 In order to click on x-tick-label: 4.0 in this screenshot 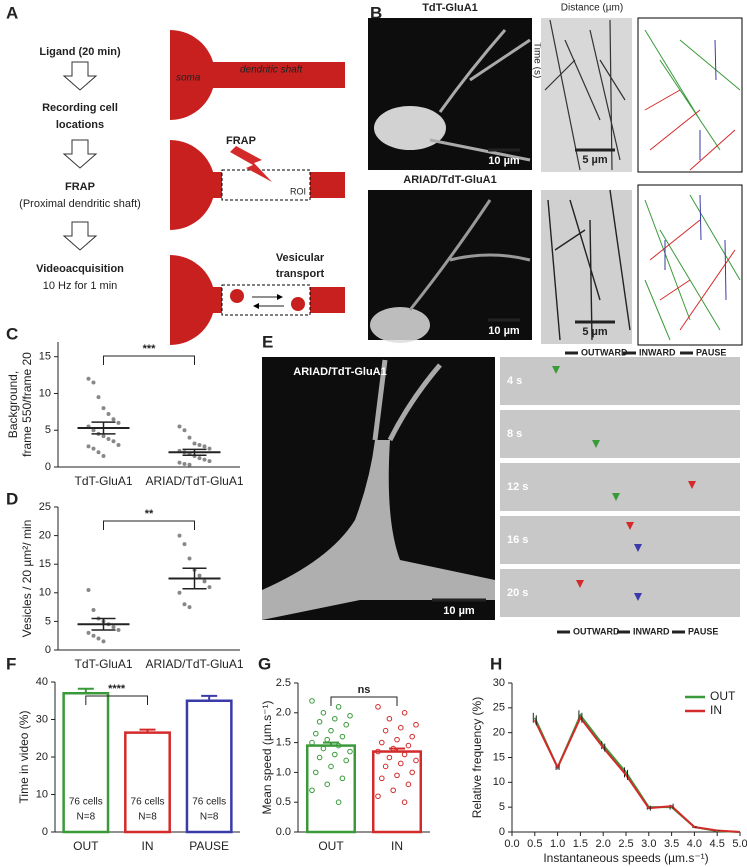, I will do `click(694, 844)`.